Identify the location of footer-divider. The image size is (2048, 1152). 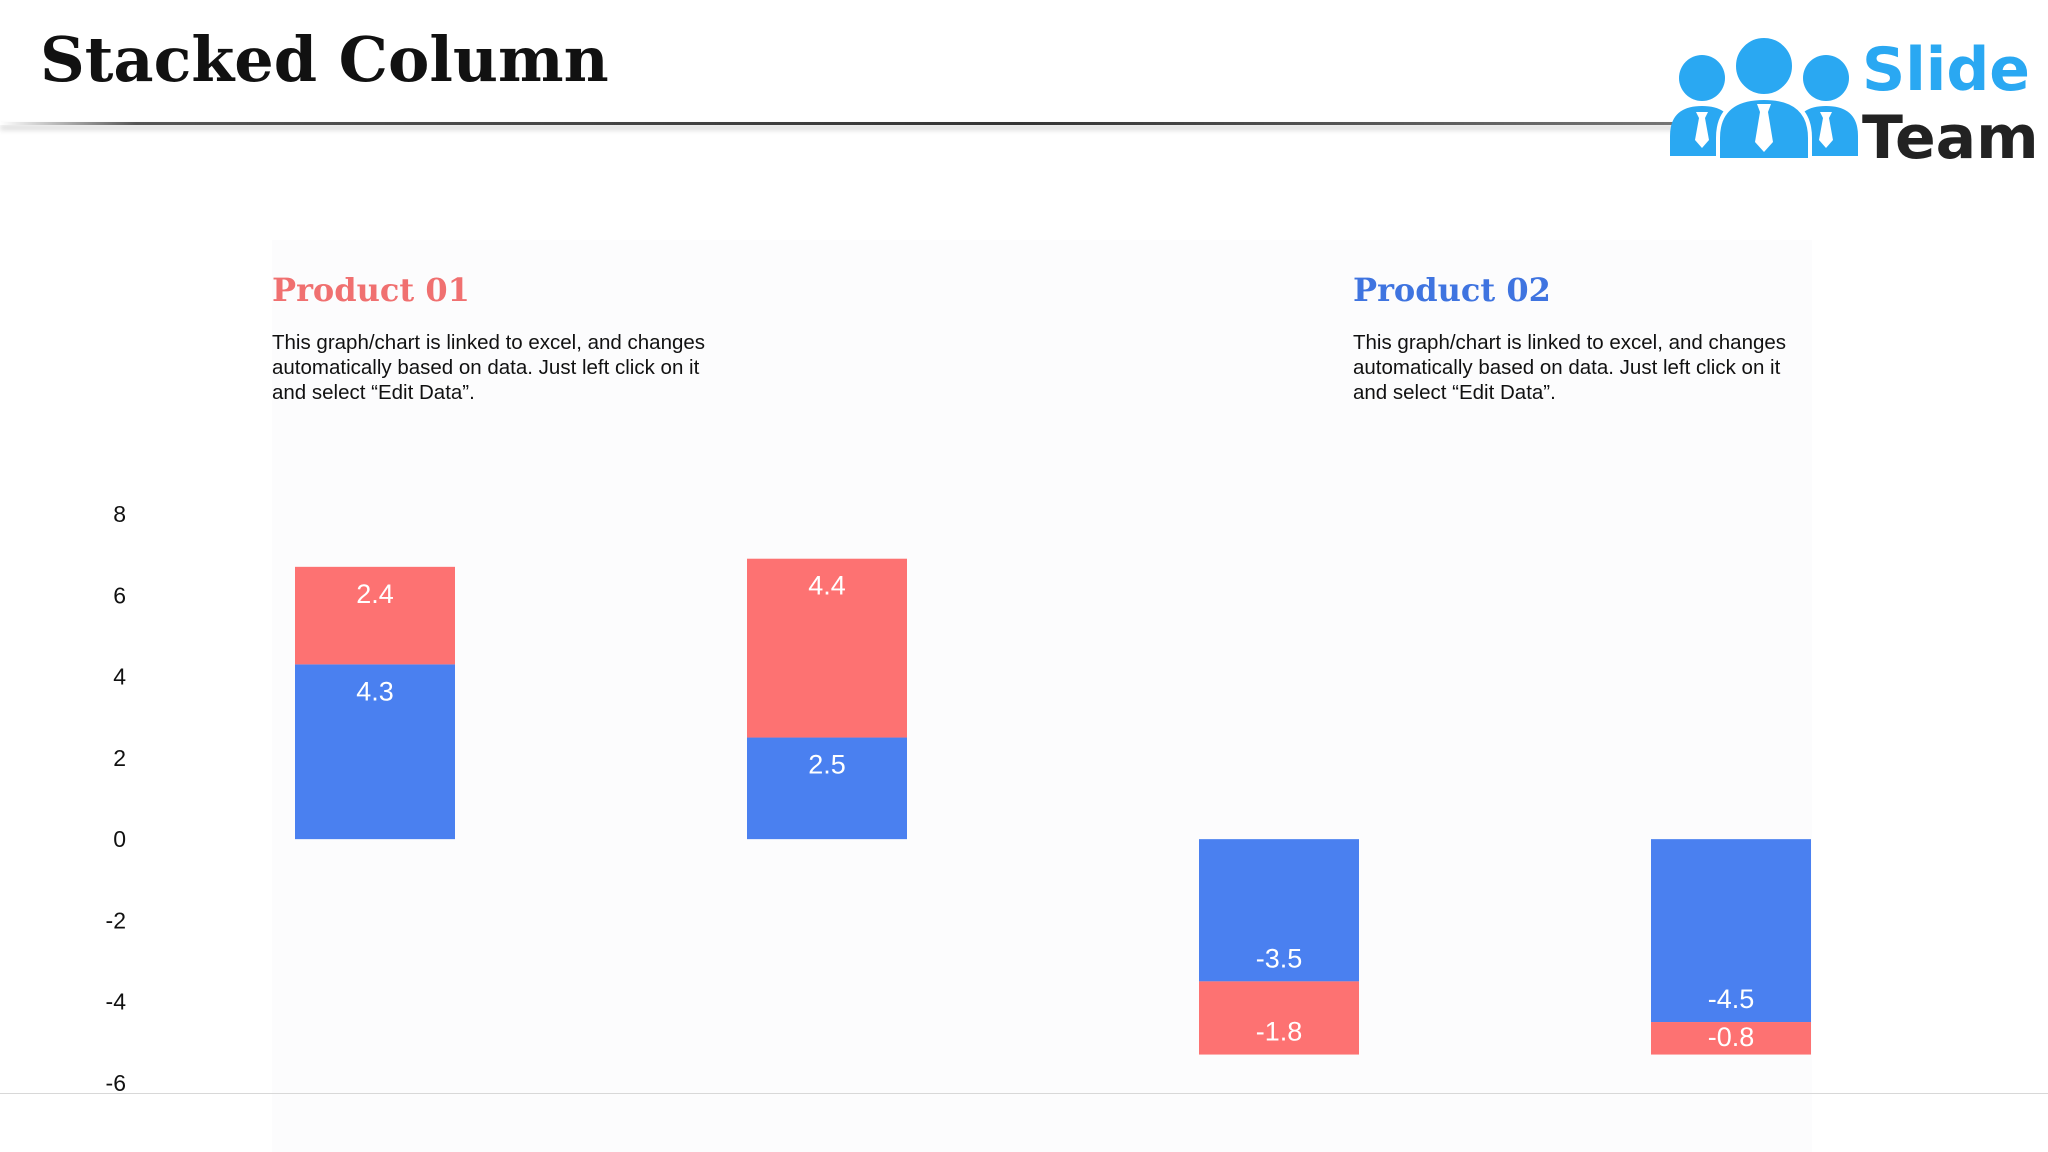
(1024, 1093).